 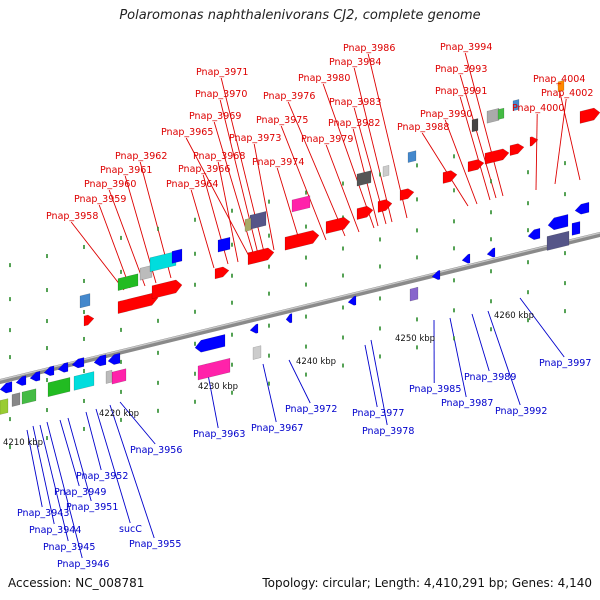 I want to click on gene-label-pnap-3989: Pnap_3989, so click(x=490, y=377).